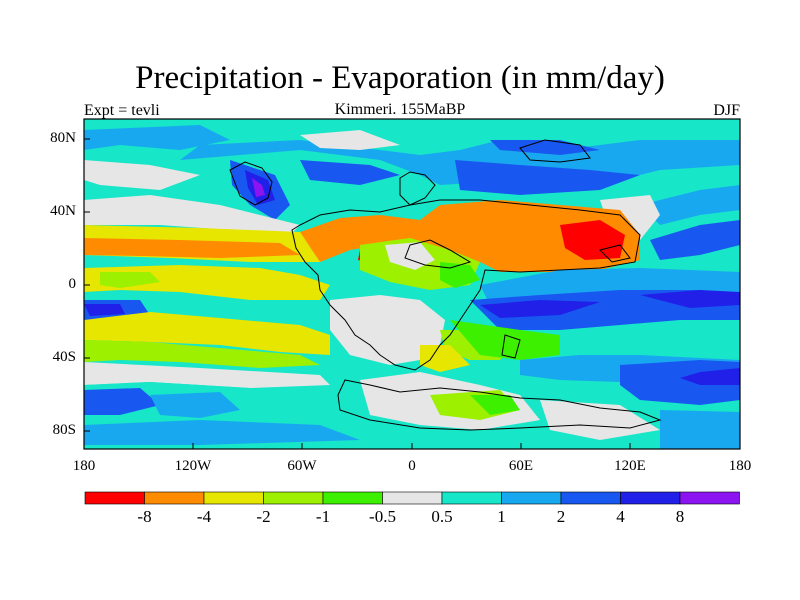  What do you see at coordinates (72, 284) in the screenshot?
I see `y-tick-eq: 0` at bounding box center [72, 284].